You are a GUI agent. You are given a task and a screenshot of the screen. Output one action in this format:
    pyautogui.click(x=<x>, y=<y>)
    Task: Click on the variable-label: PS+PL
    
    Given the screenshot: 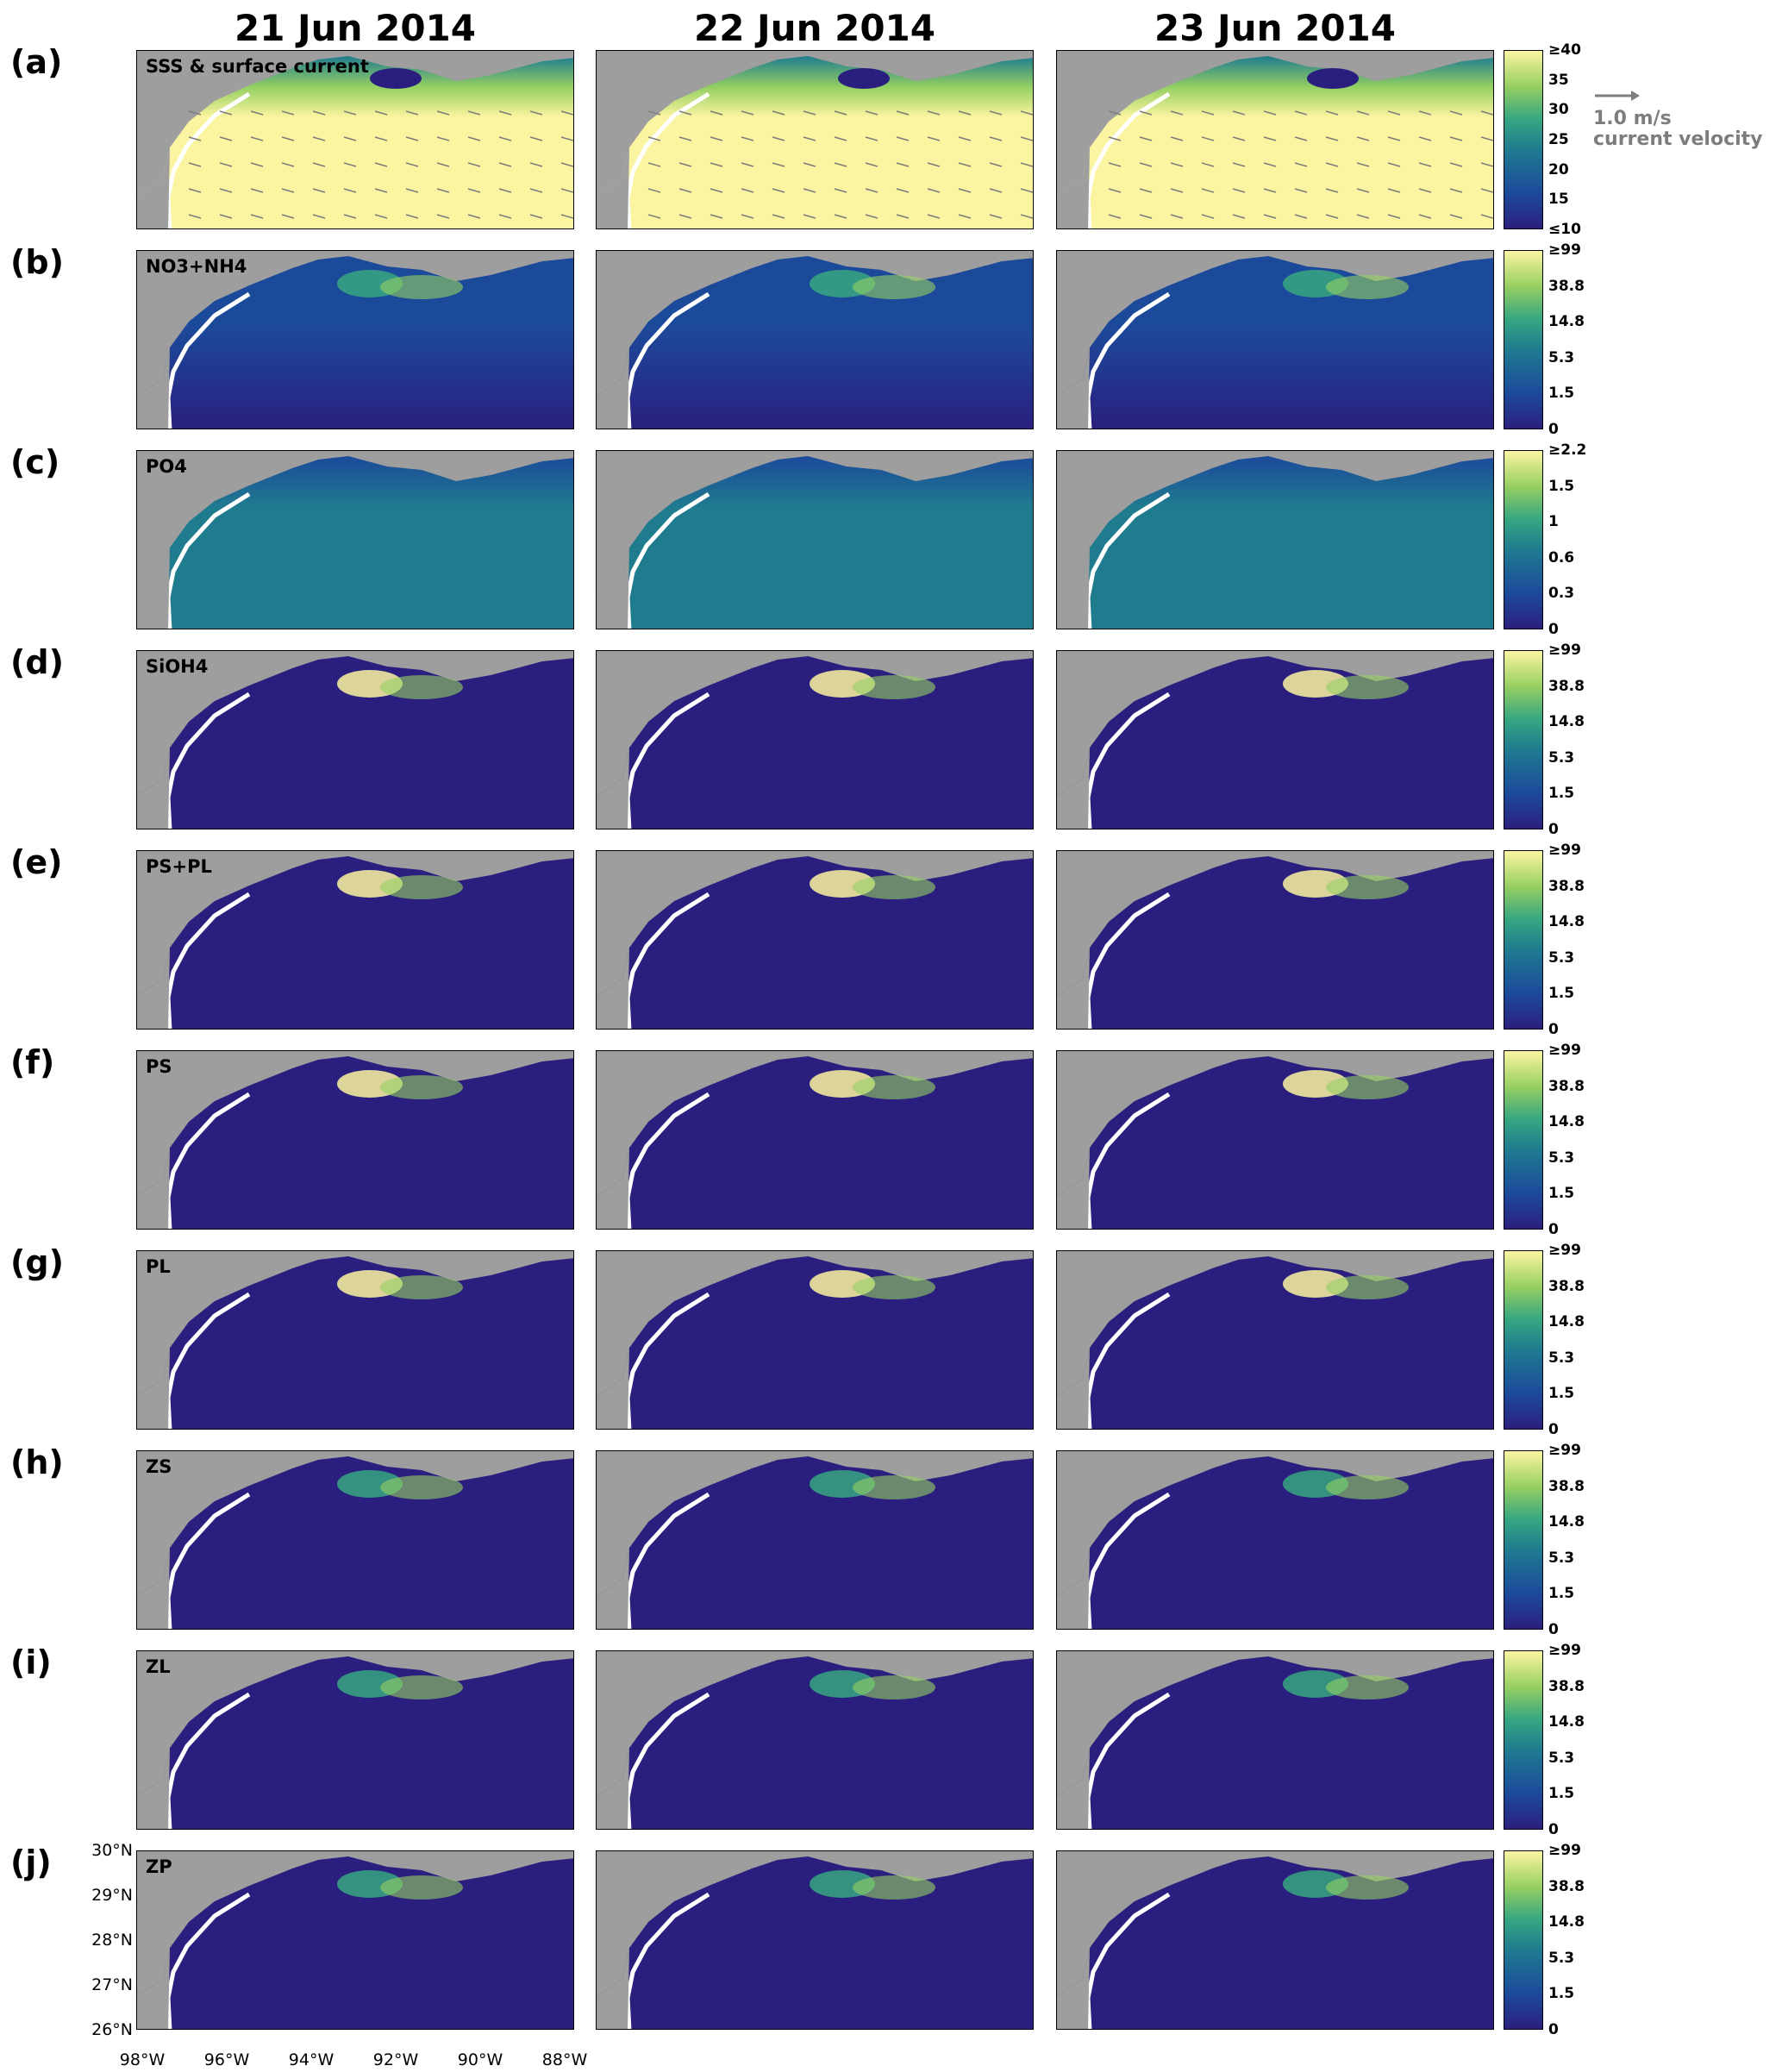 What is the action you would take?
    pyautogui.click(x=179, y=866)
    